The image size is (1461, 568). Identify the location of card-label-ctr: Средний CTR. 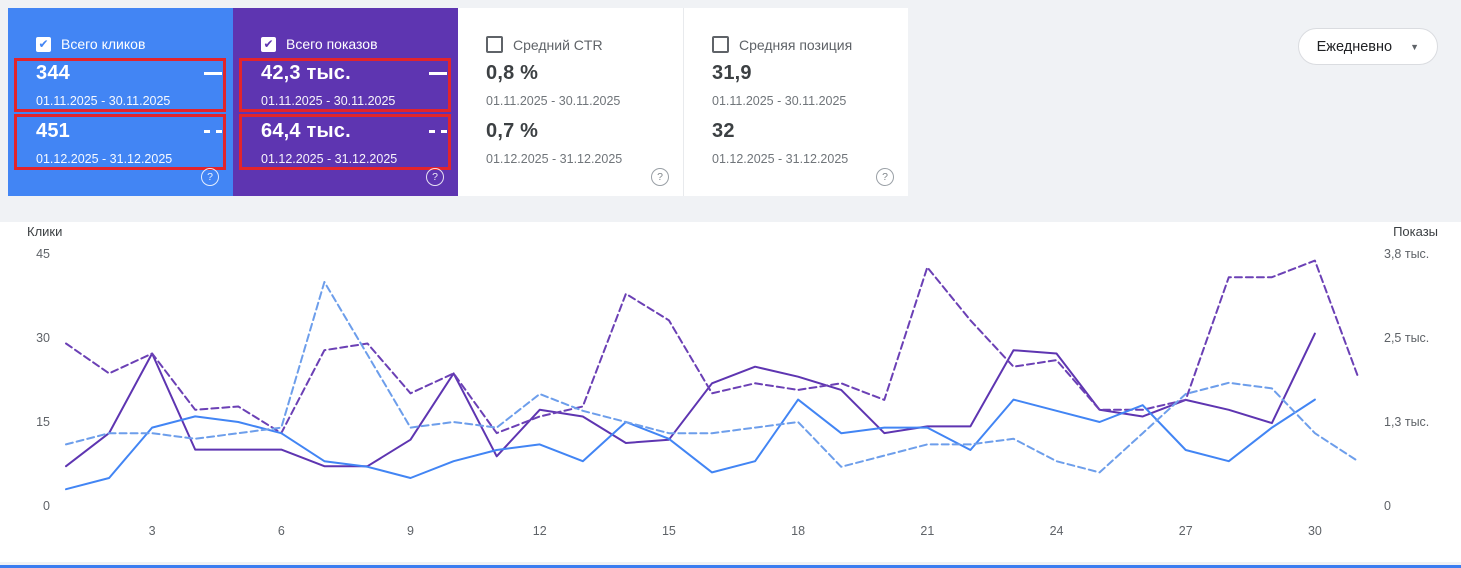
(558, 44).